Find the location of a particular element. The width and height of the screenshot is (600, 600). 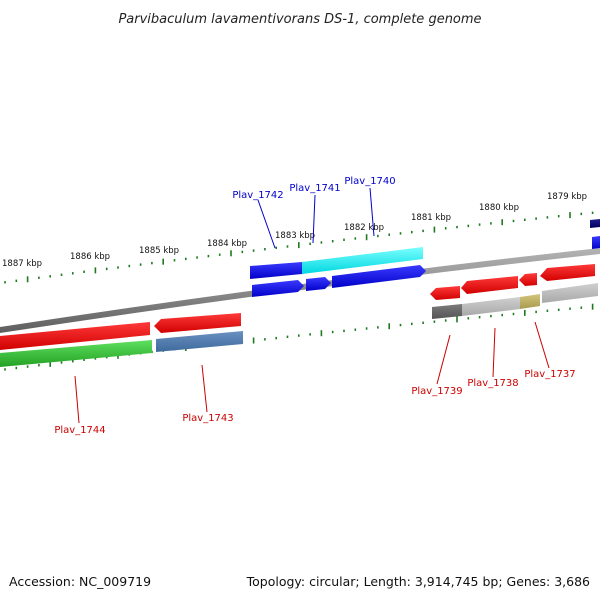

scale-label-1883: 1883 kbp is located at coordinates (295, 236).